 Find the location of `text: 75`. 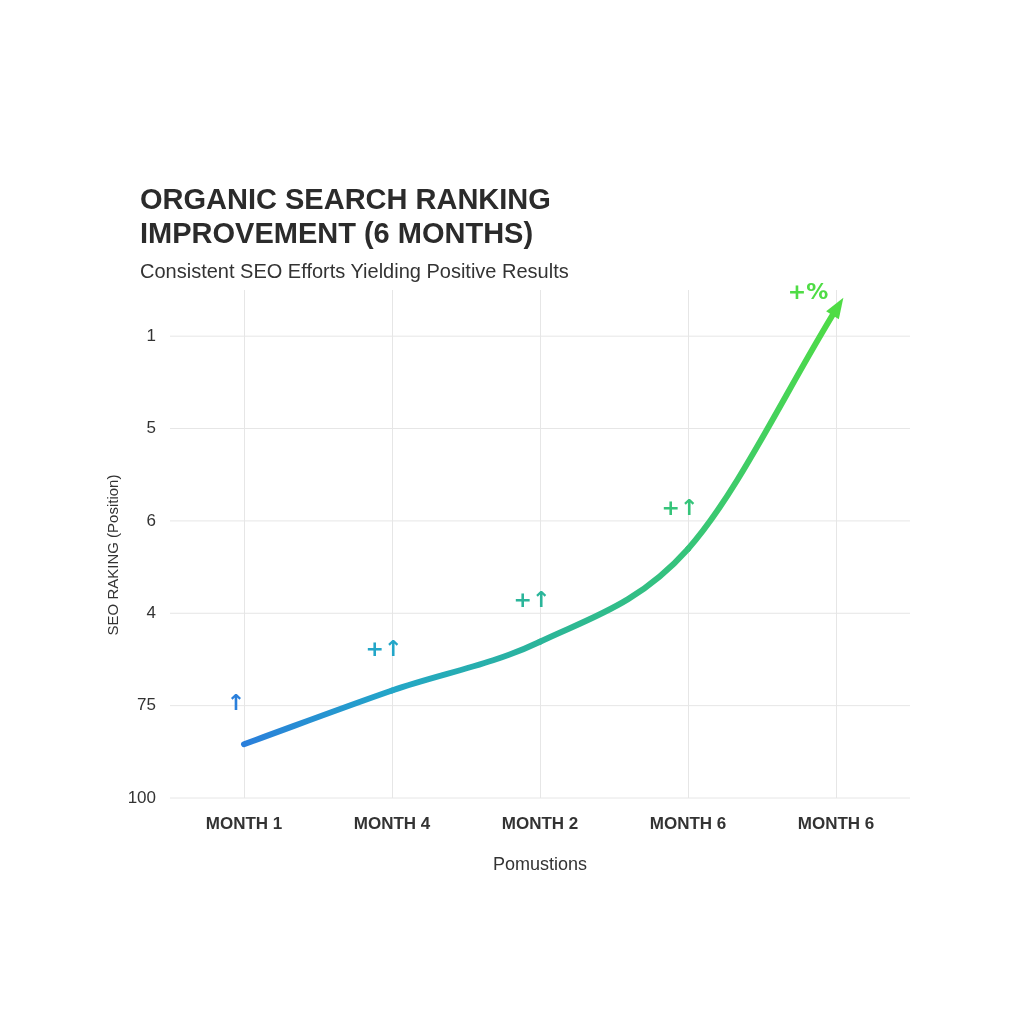

text: 75 is located at coordinates (146, 705).